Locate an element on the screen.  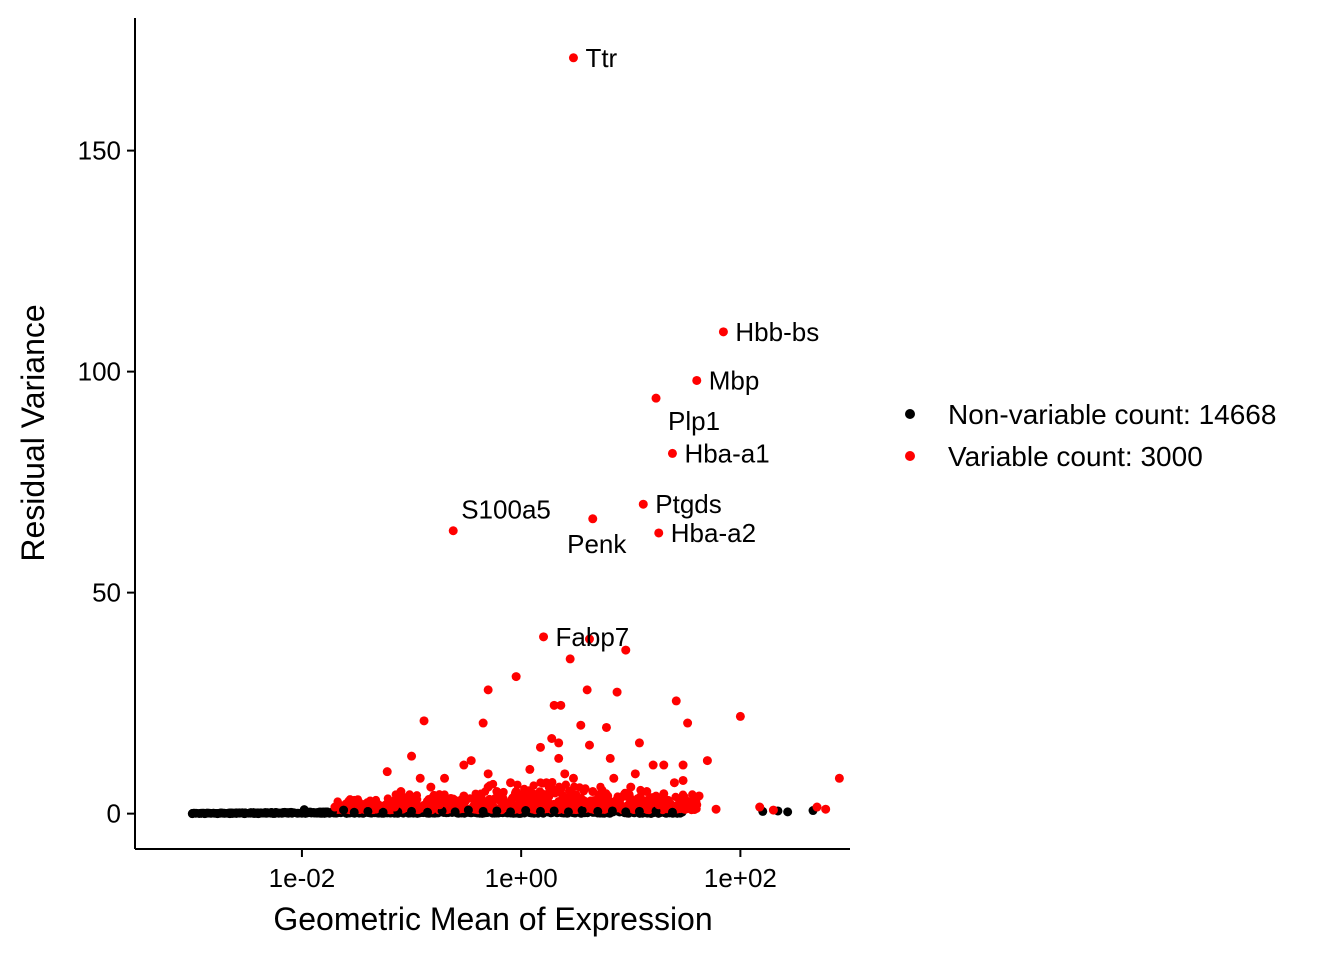
y-tick-label: 100 is located at coordinates (99, 372).